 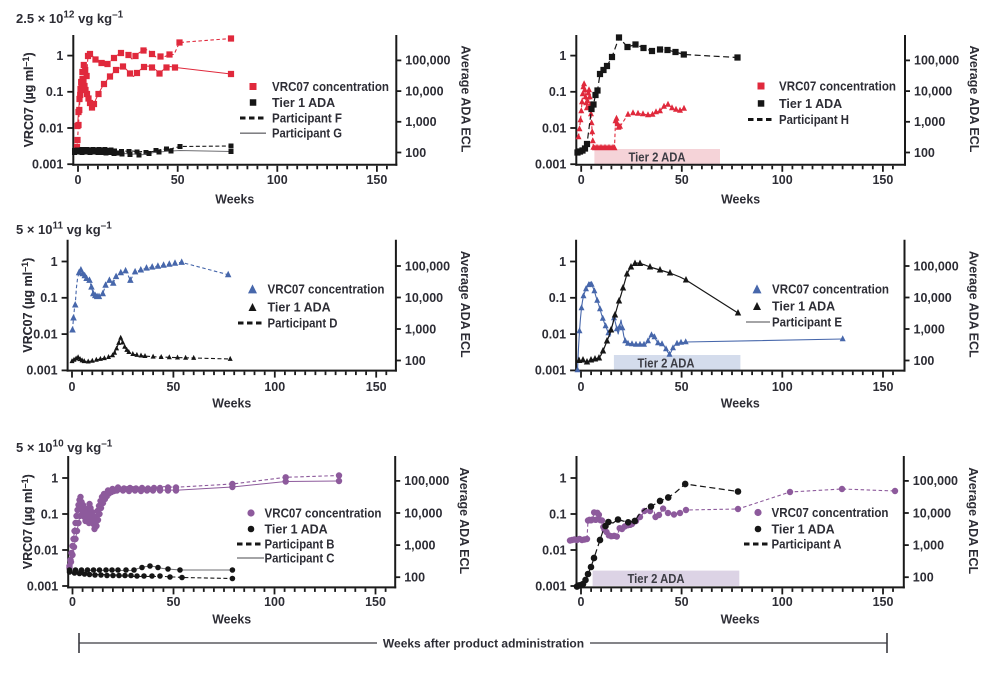 I want to click on svg-text: Participant B, so click(x=300, y=544).